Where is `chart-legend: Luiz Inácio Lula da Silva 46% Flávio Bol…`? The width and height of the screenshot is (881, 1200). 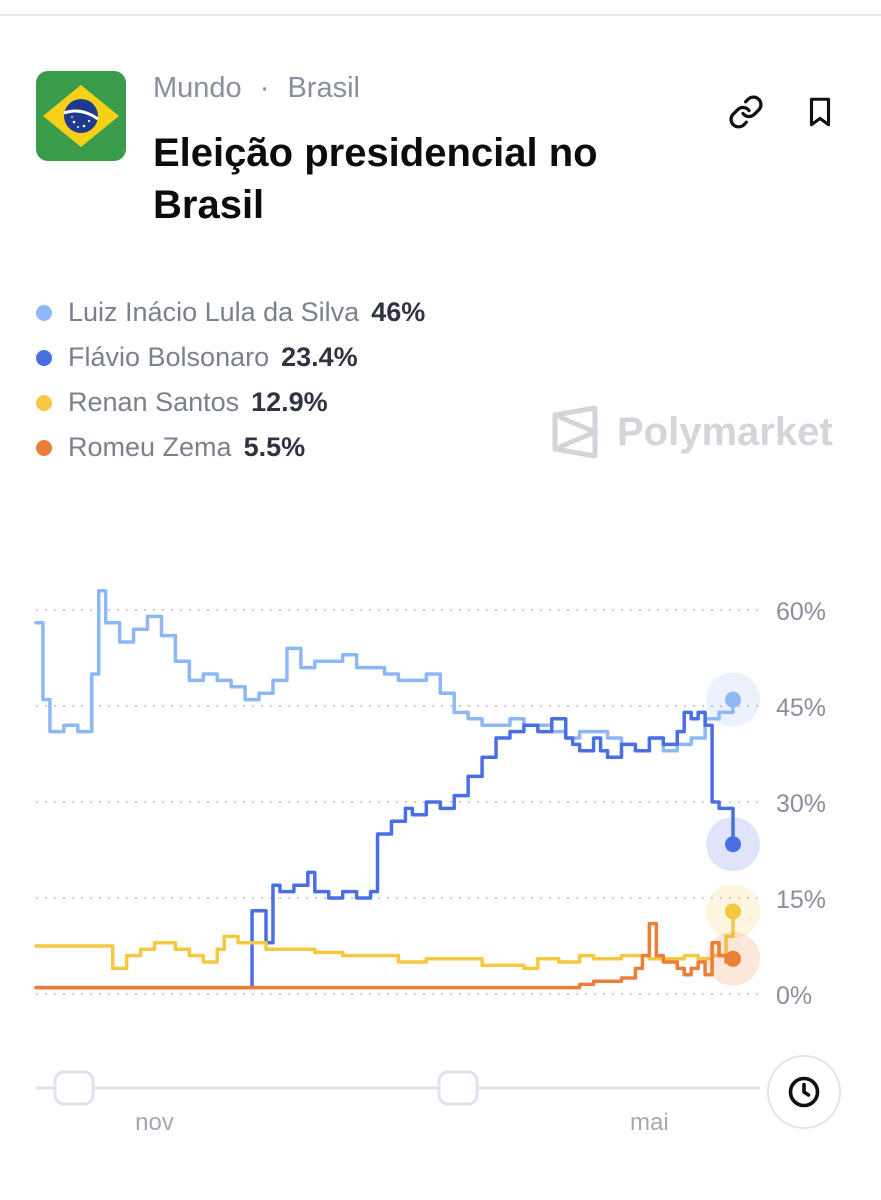 chart-legend: Luiz Inácio Lula da Silva 46% Flávio Bol… is located at coordinates (230, 380).